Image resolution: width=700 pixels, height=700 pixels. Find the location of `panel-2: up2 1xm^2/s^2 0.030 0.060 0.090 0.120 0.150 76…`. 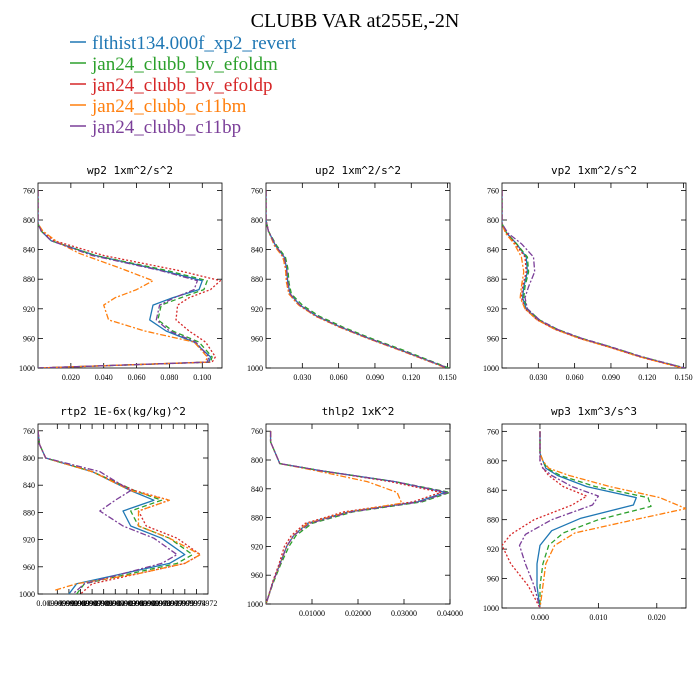

panel-2: up2 1xm^2/s^2 0.030 0.060 0.090 0.120 0.150 76… is located at coordinates (352, 273).